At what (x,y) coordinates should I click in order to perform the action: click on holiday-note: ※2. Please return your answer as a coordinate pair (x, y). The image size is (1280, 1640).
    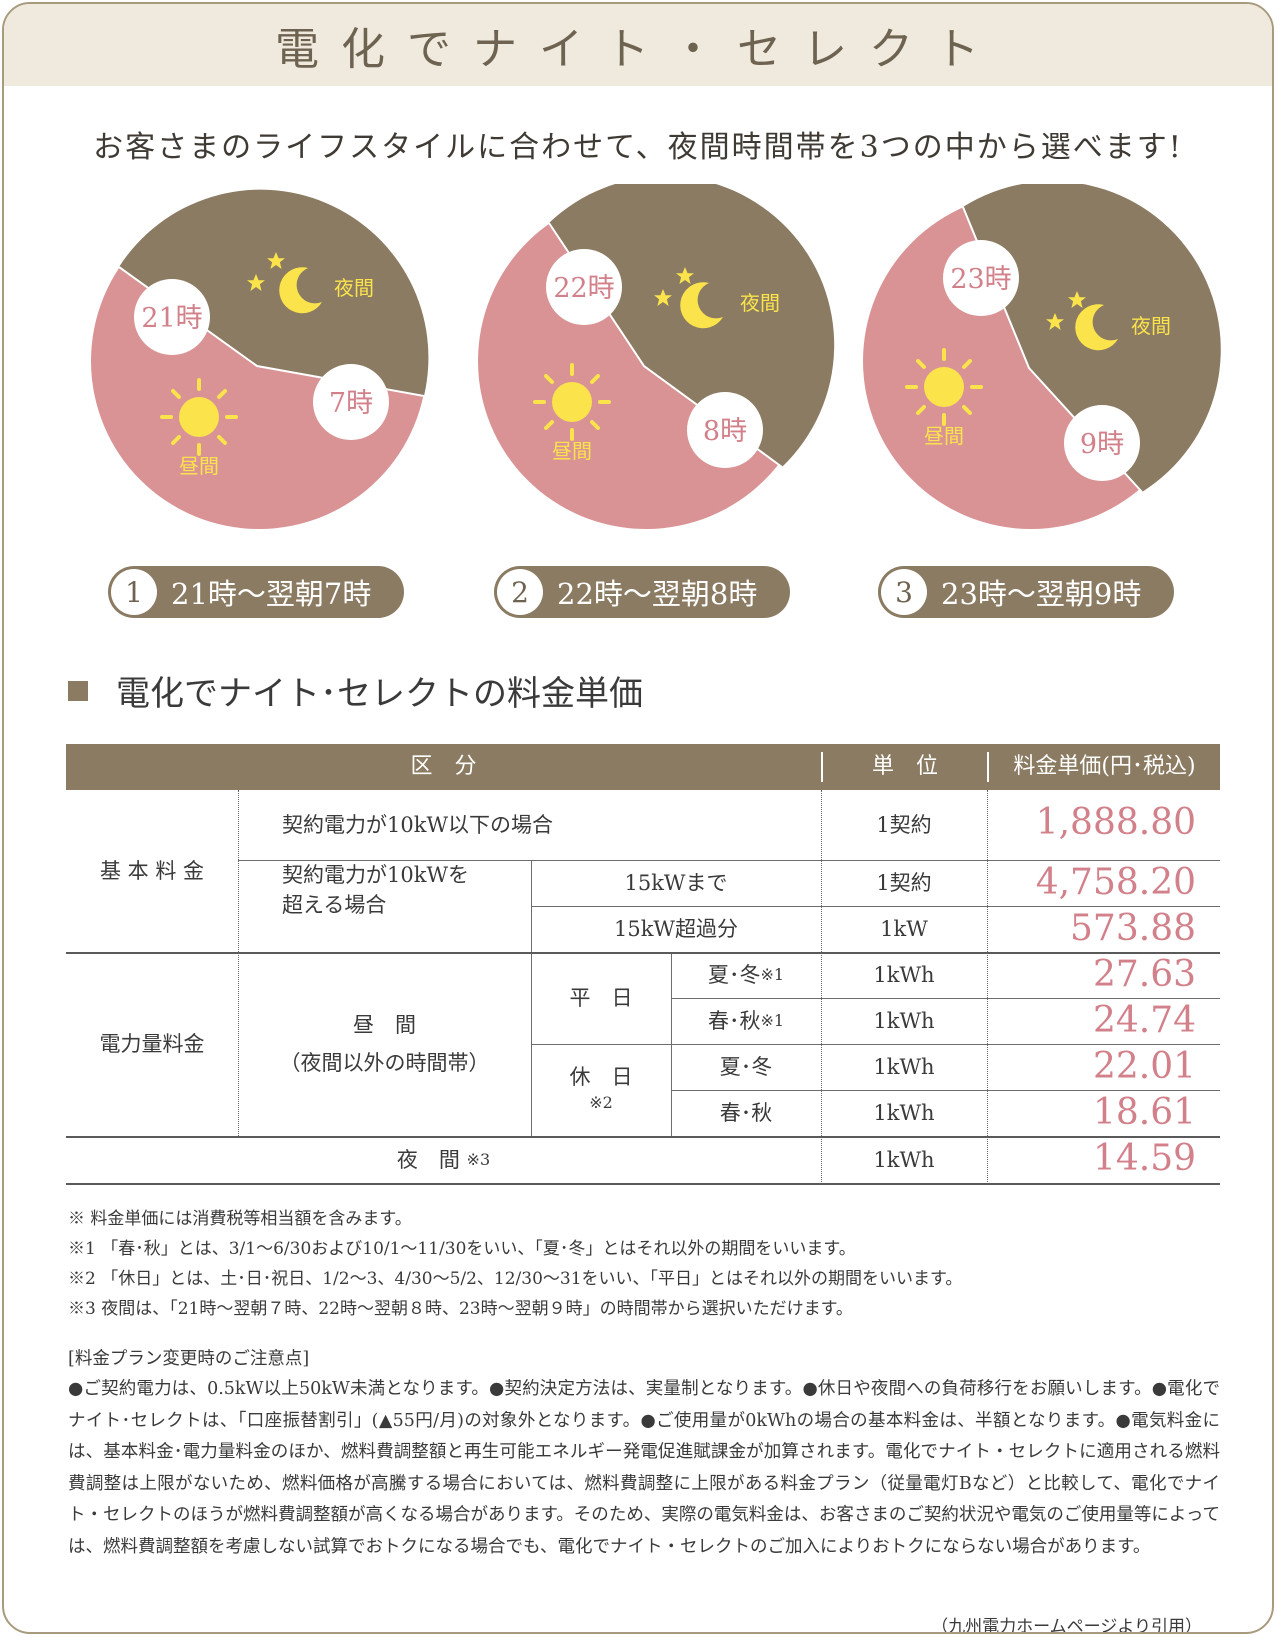
    Looking at the image, I should click on (601, 1102).